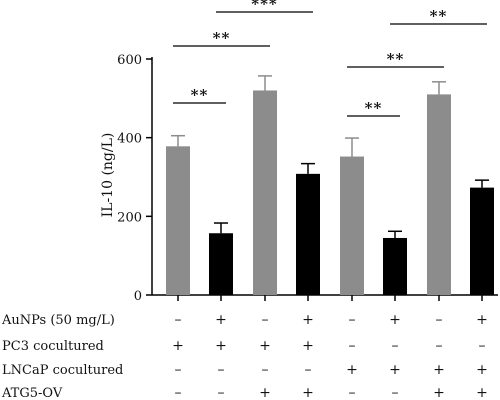 This screenshot has width=500, height=400. Describe the element at coordinates (129, 139) in the screenshot. I see `y-tick-label: 400` at that location.